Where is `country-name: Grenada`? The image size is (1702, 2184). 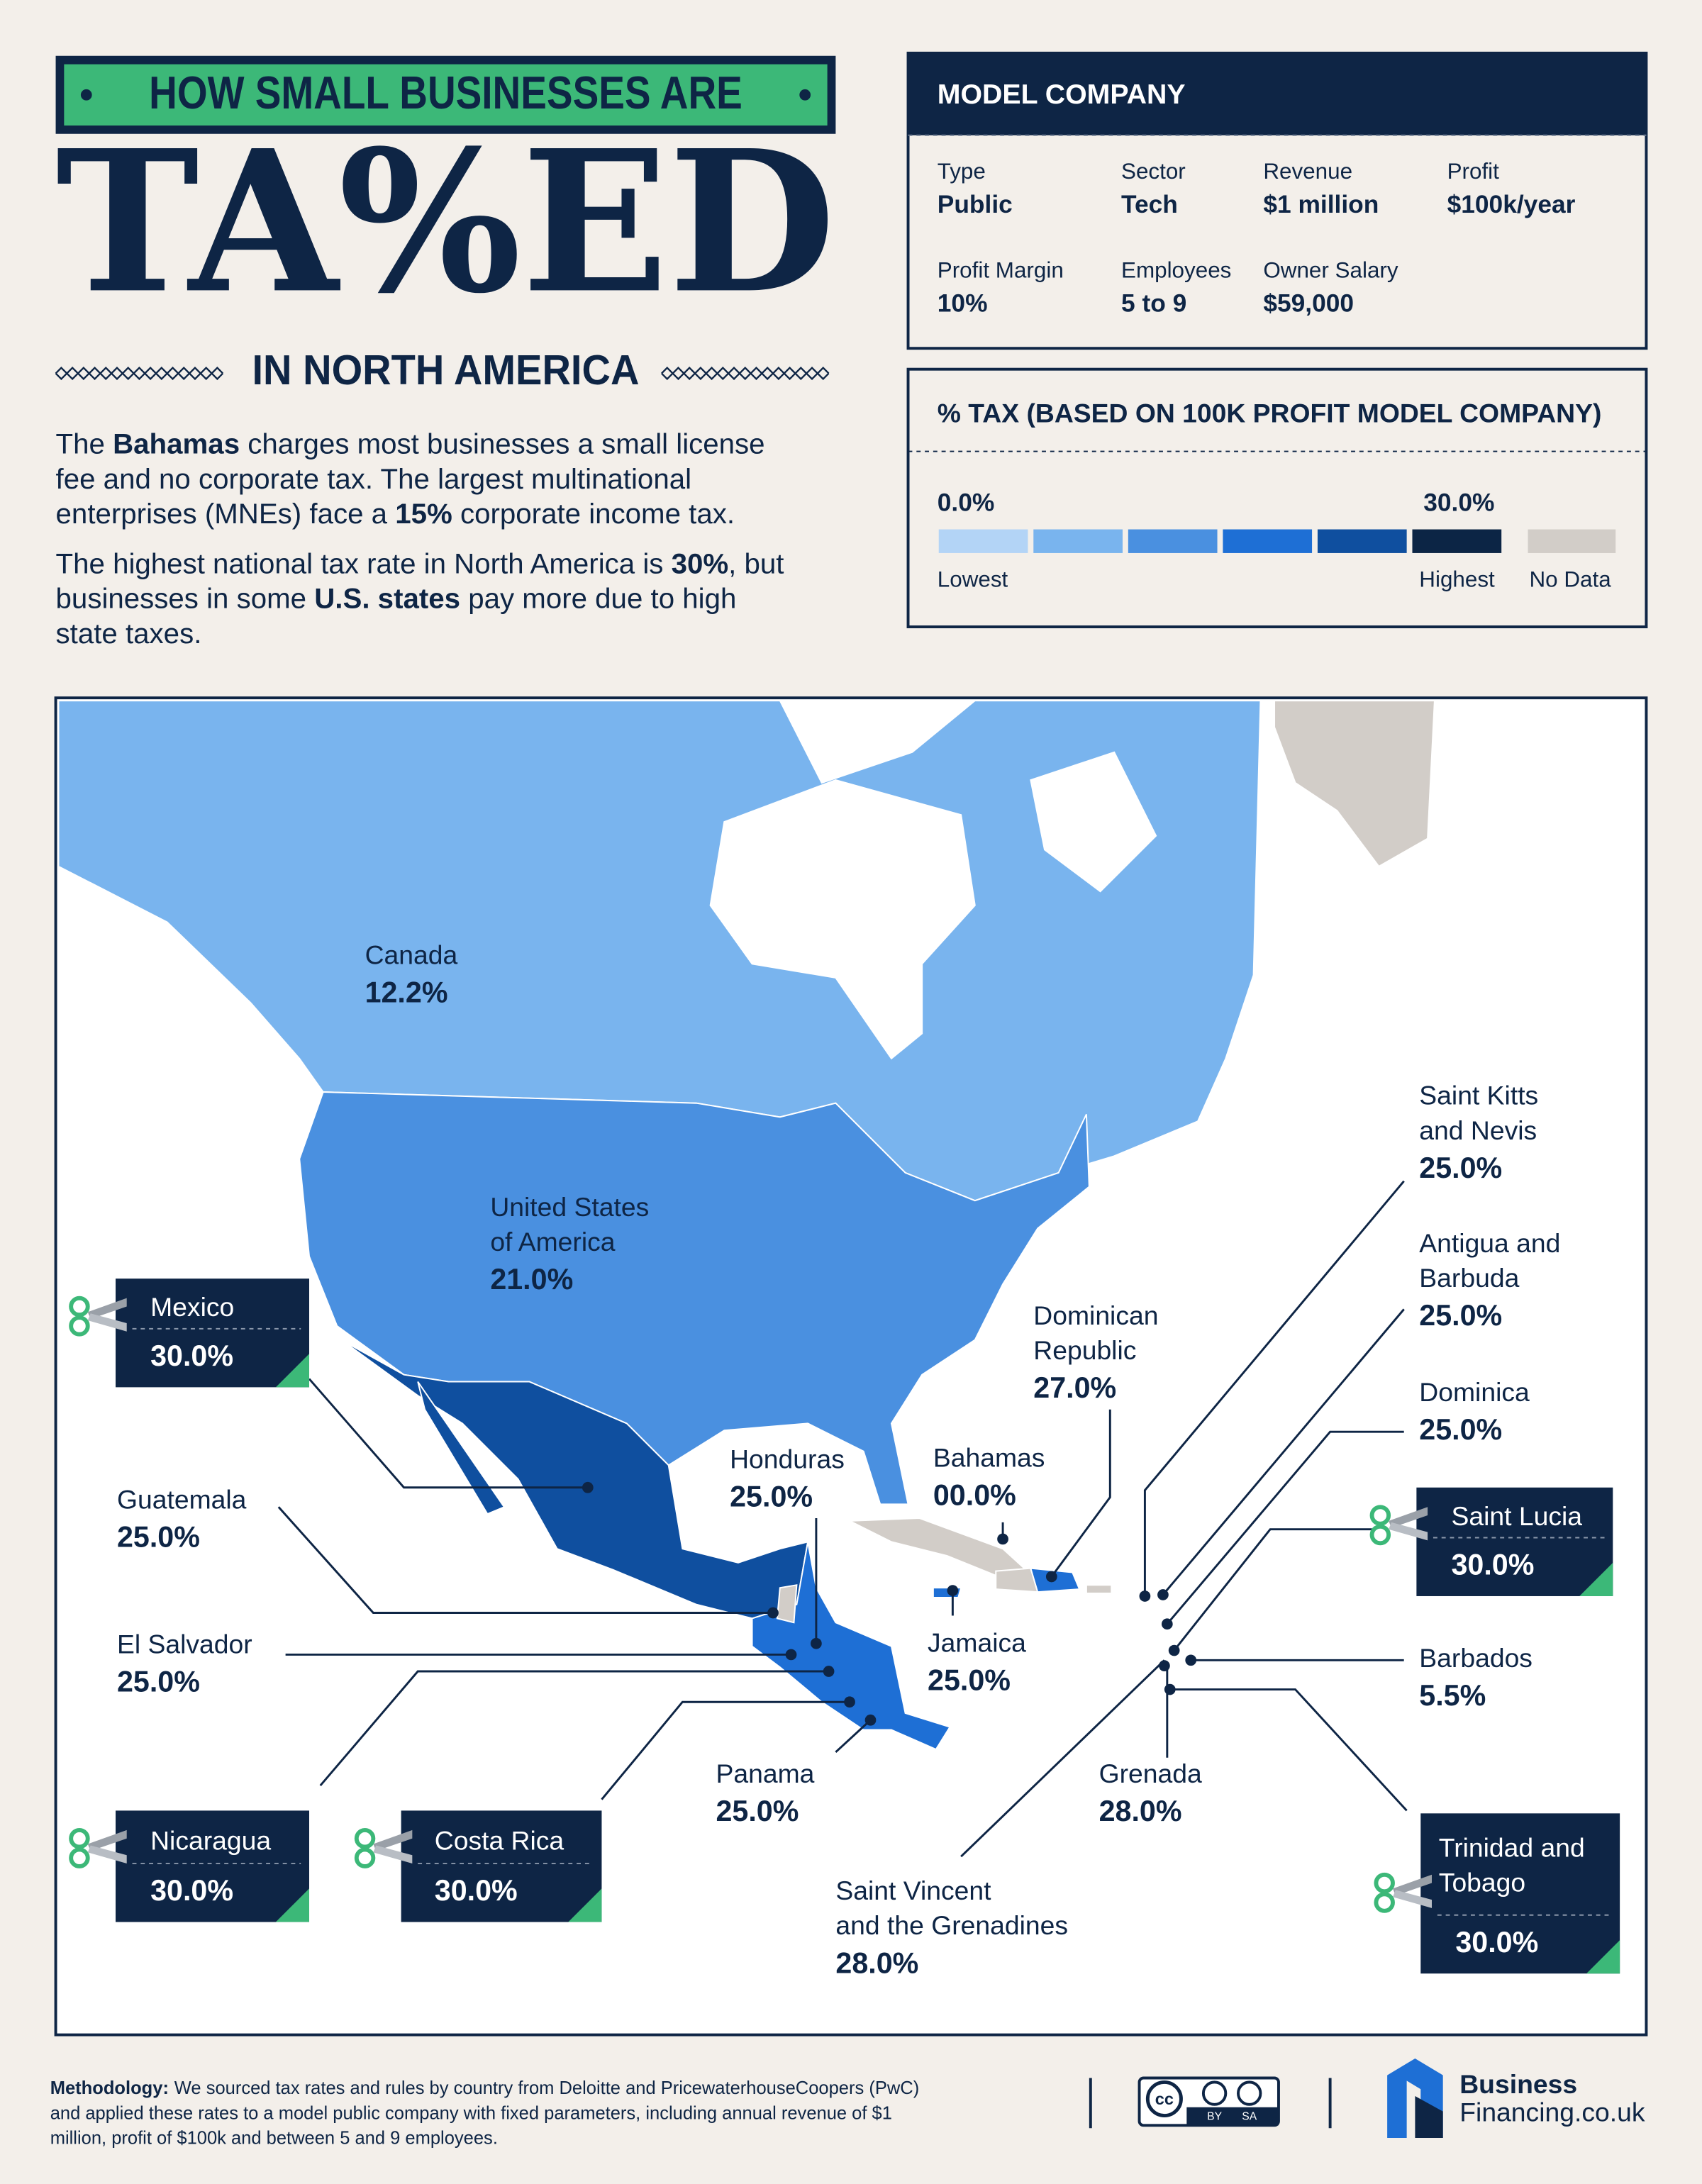 country-name: Grenada is located at coordinates (1150, 1773).